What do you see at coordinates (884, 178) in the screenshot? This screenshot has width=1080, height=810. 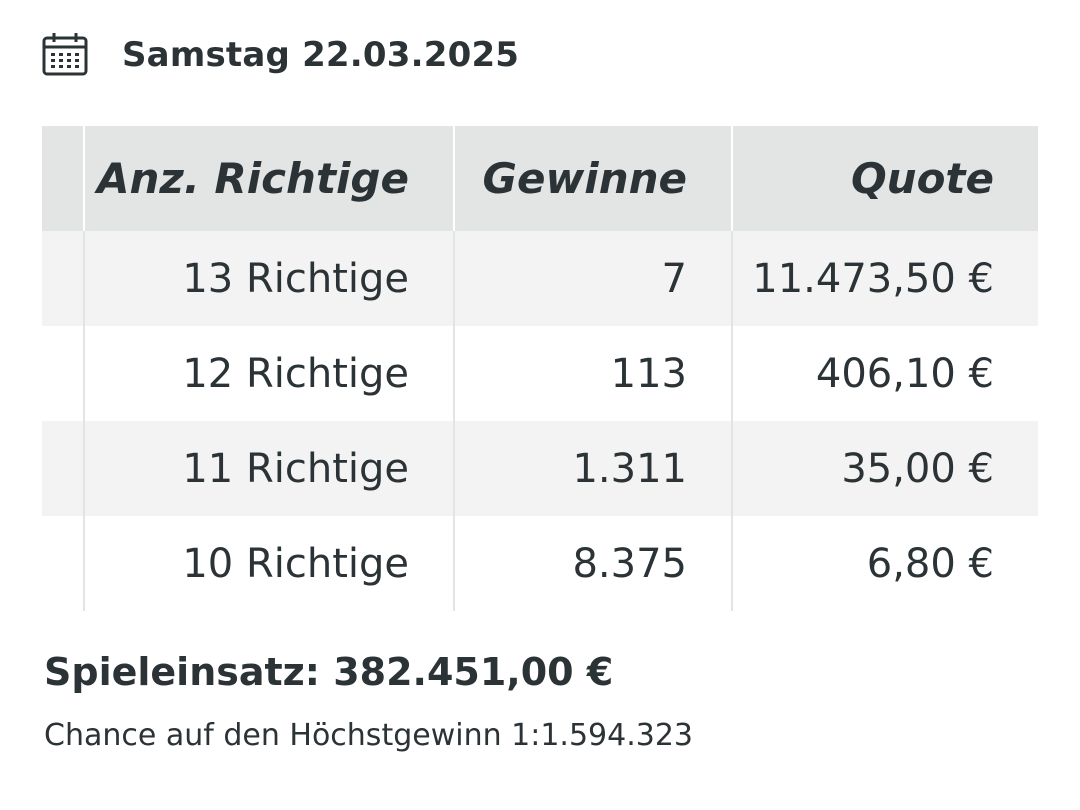 I see `column-header-quote: Quote` at bounding box center [884, 178].